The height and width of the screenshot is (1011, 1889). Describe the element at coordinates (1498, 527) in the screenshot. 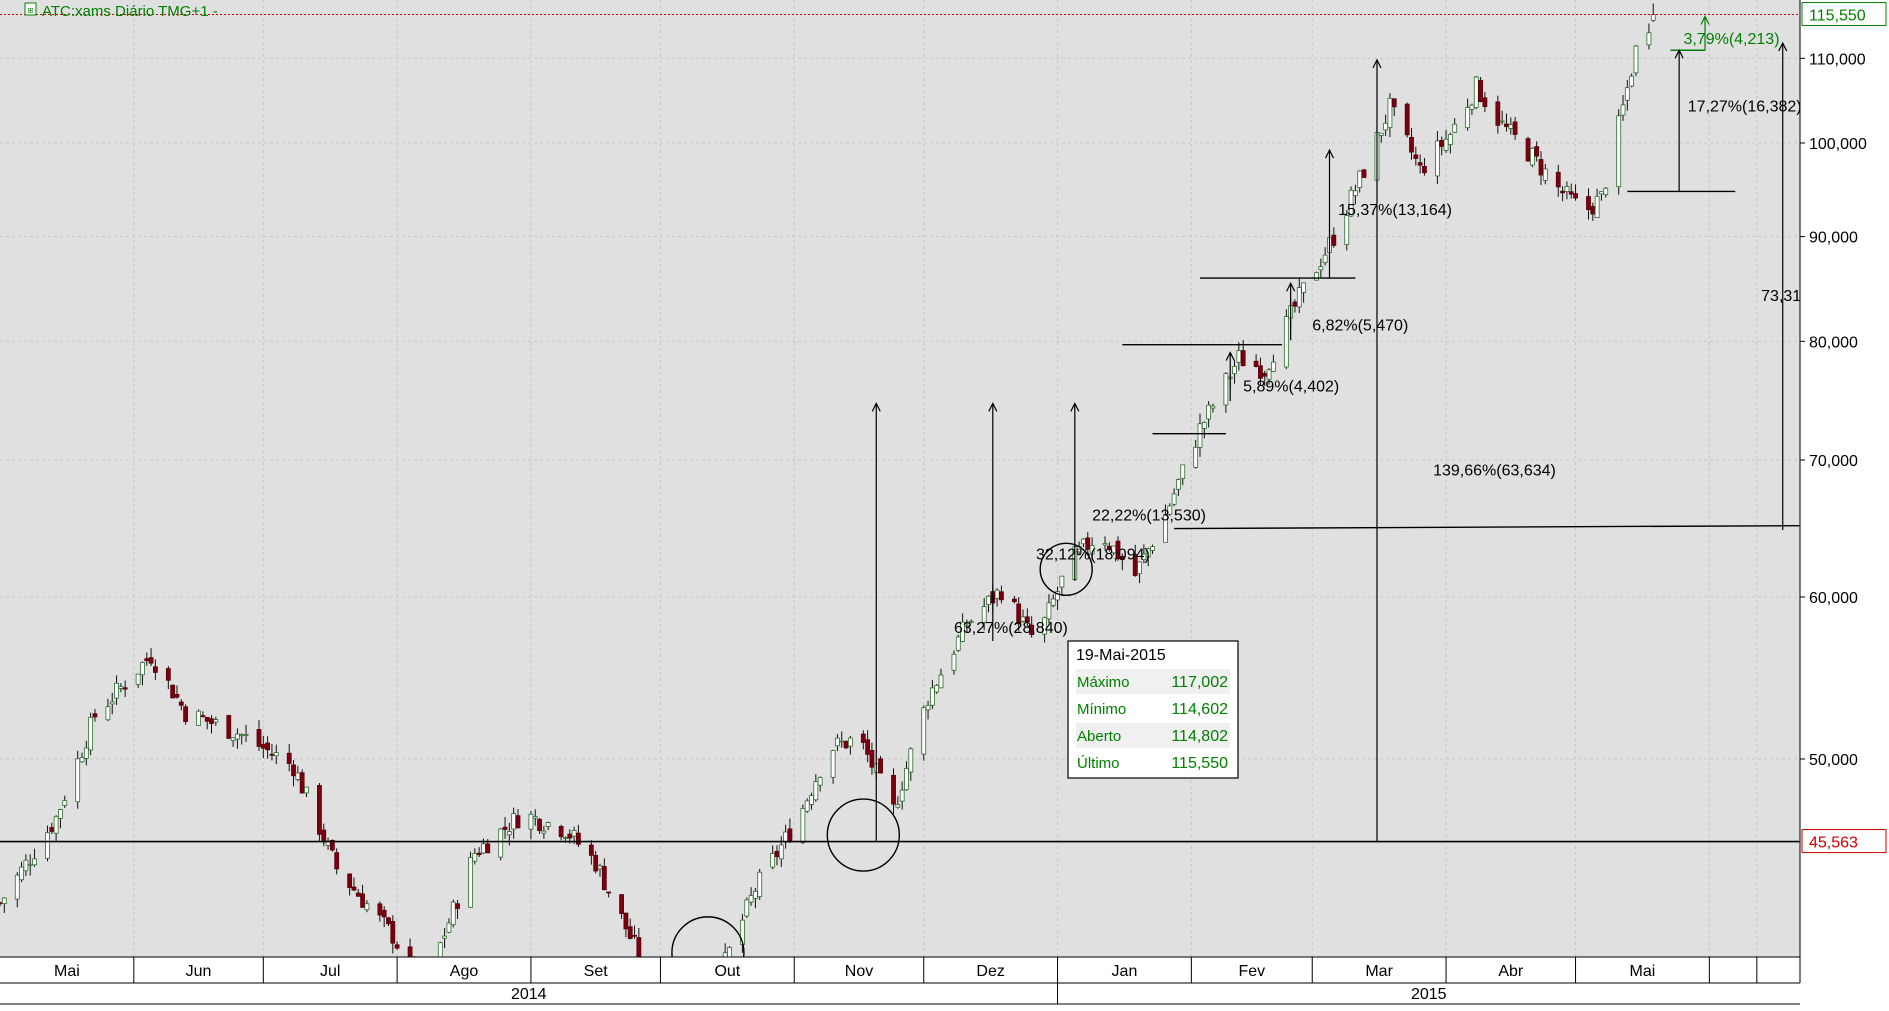

I see `level-line` at that location.